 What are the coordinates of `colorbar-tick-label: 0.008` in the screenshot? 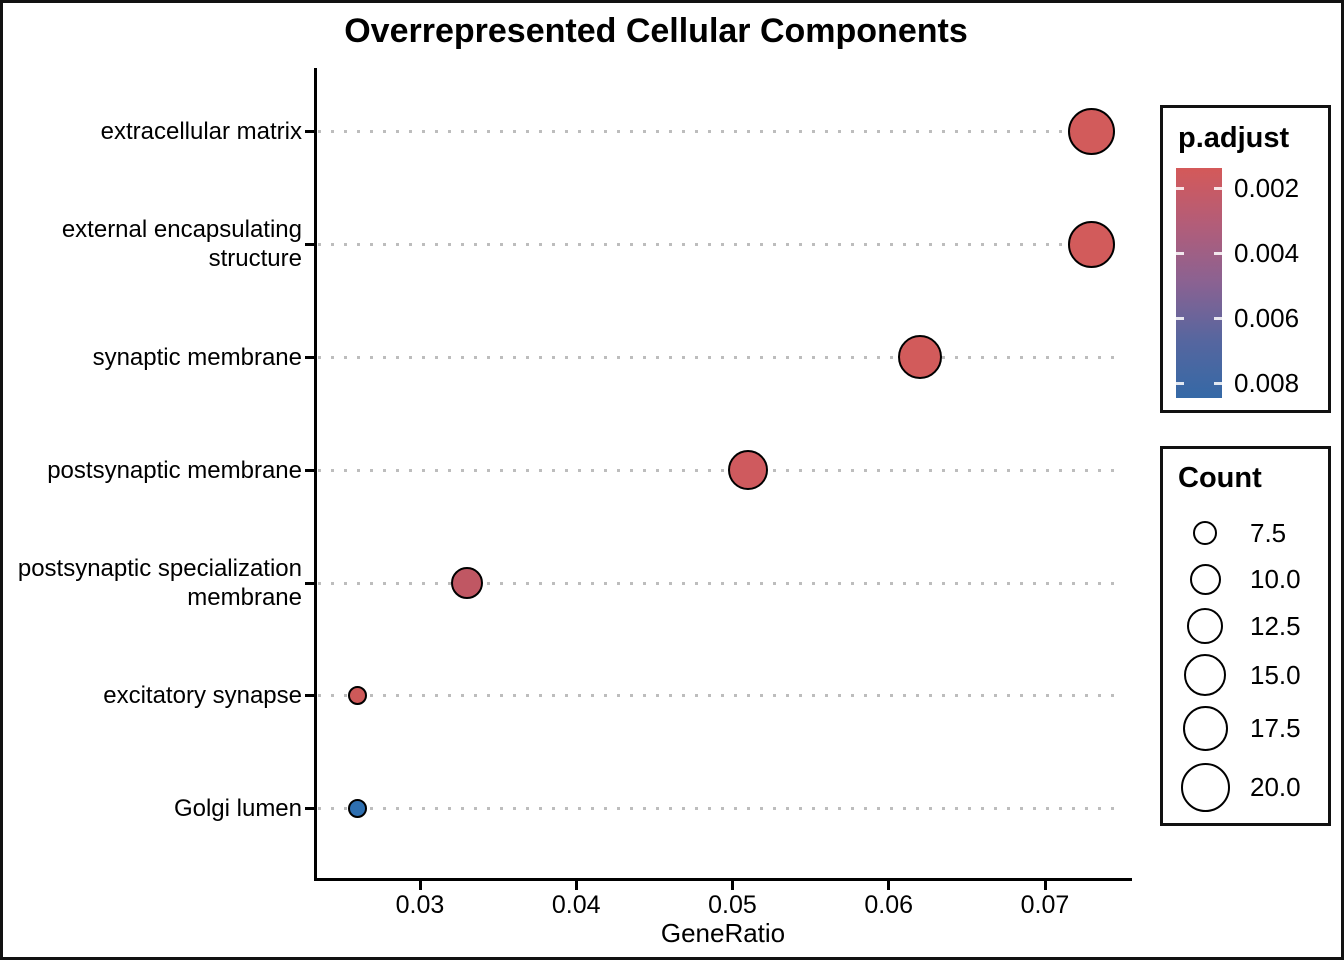 It's located at (1267, 383).